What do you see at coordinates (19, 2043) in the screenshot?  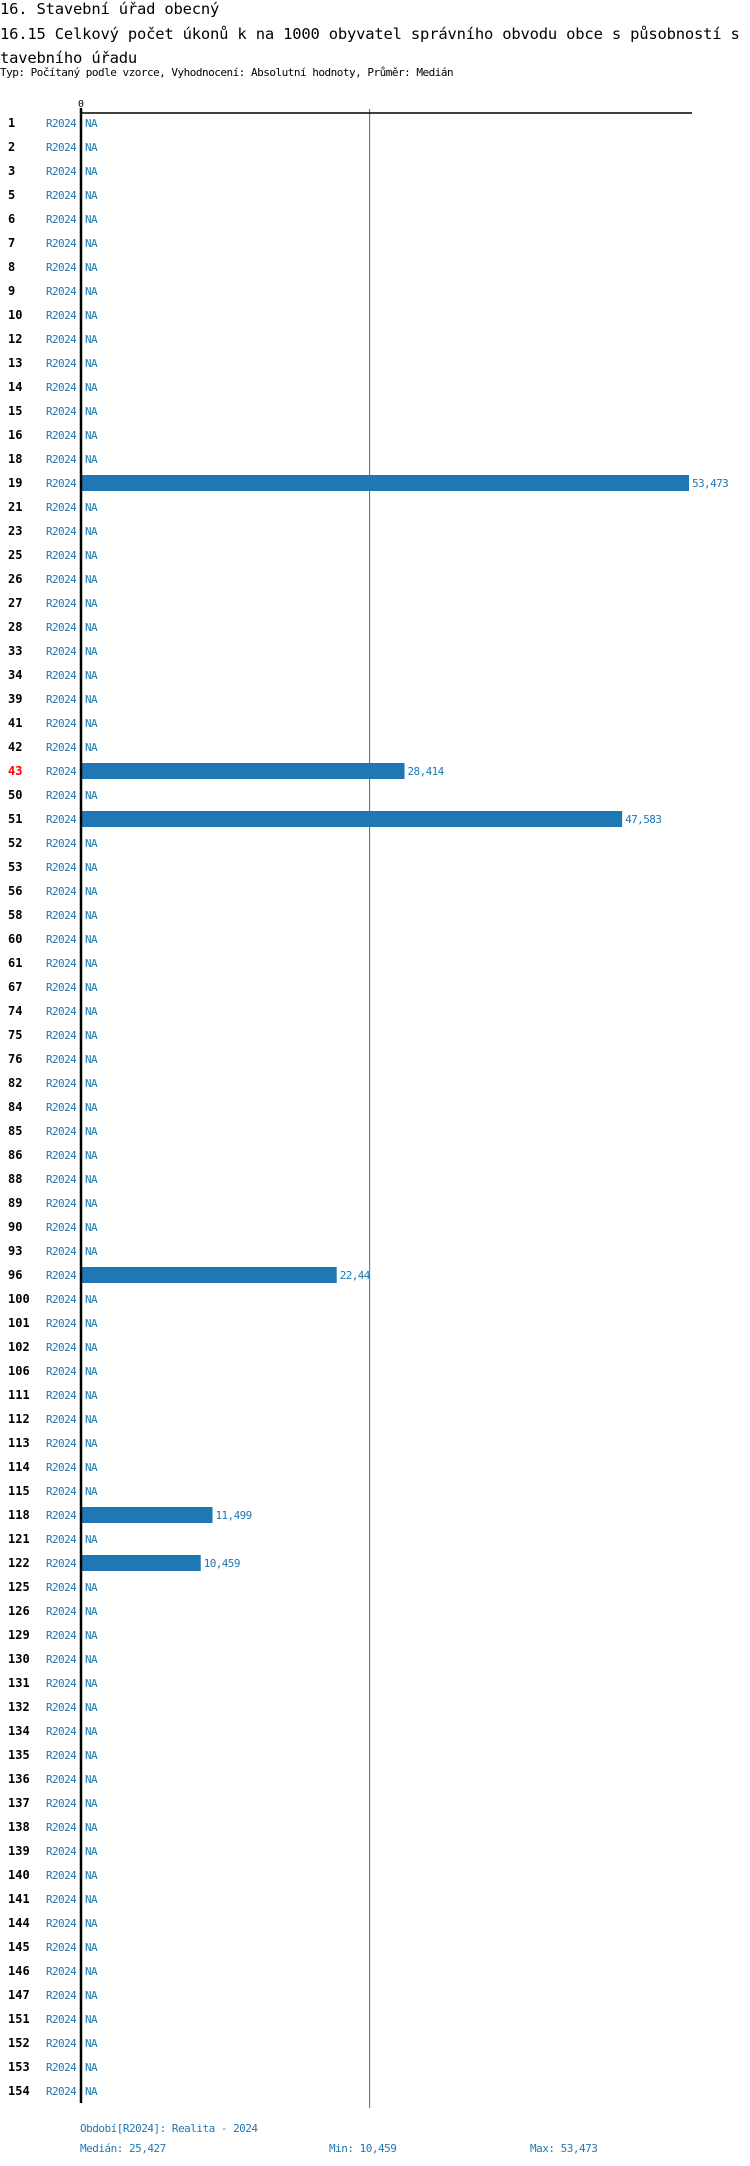 I see `row-label: 152` at bounding box center [19, 2043].